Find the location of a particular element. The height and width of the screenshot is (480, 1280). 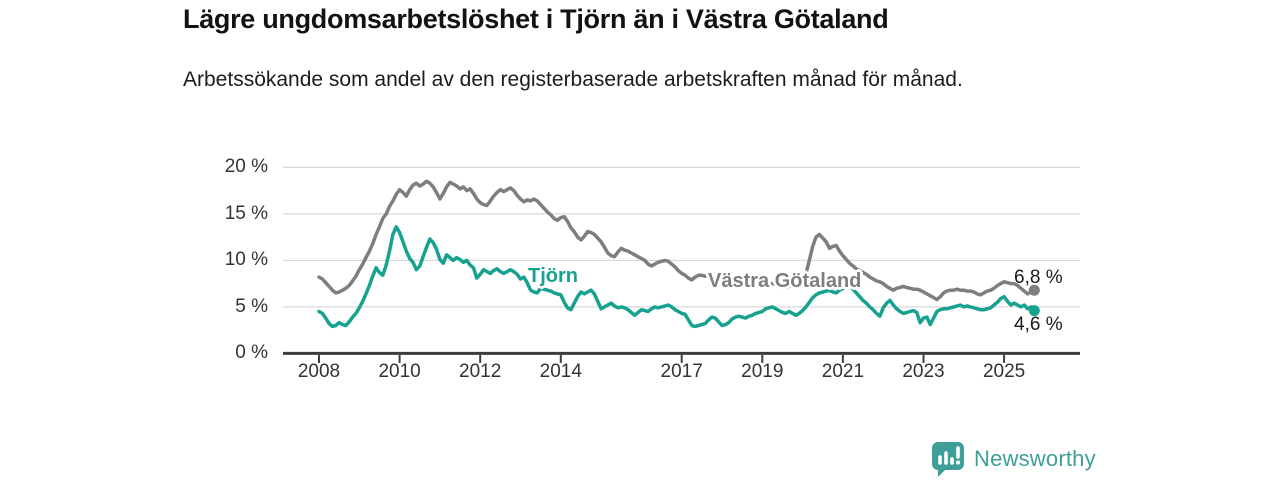

y-tick-label: 20 % is located at coordinates (246, 167).